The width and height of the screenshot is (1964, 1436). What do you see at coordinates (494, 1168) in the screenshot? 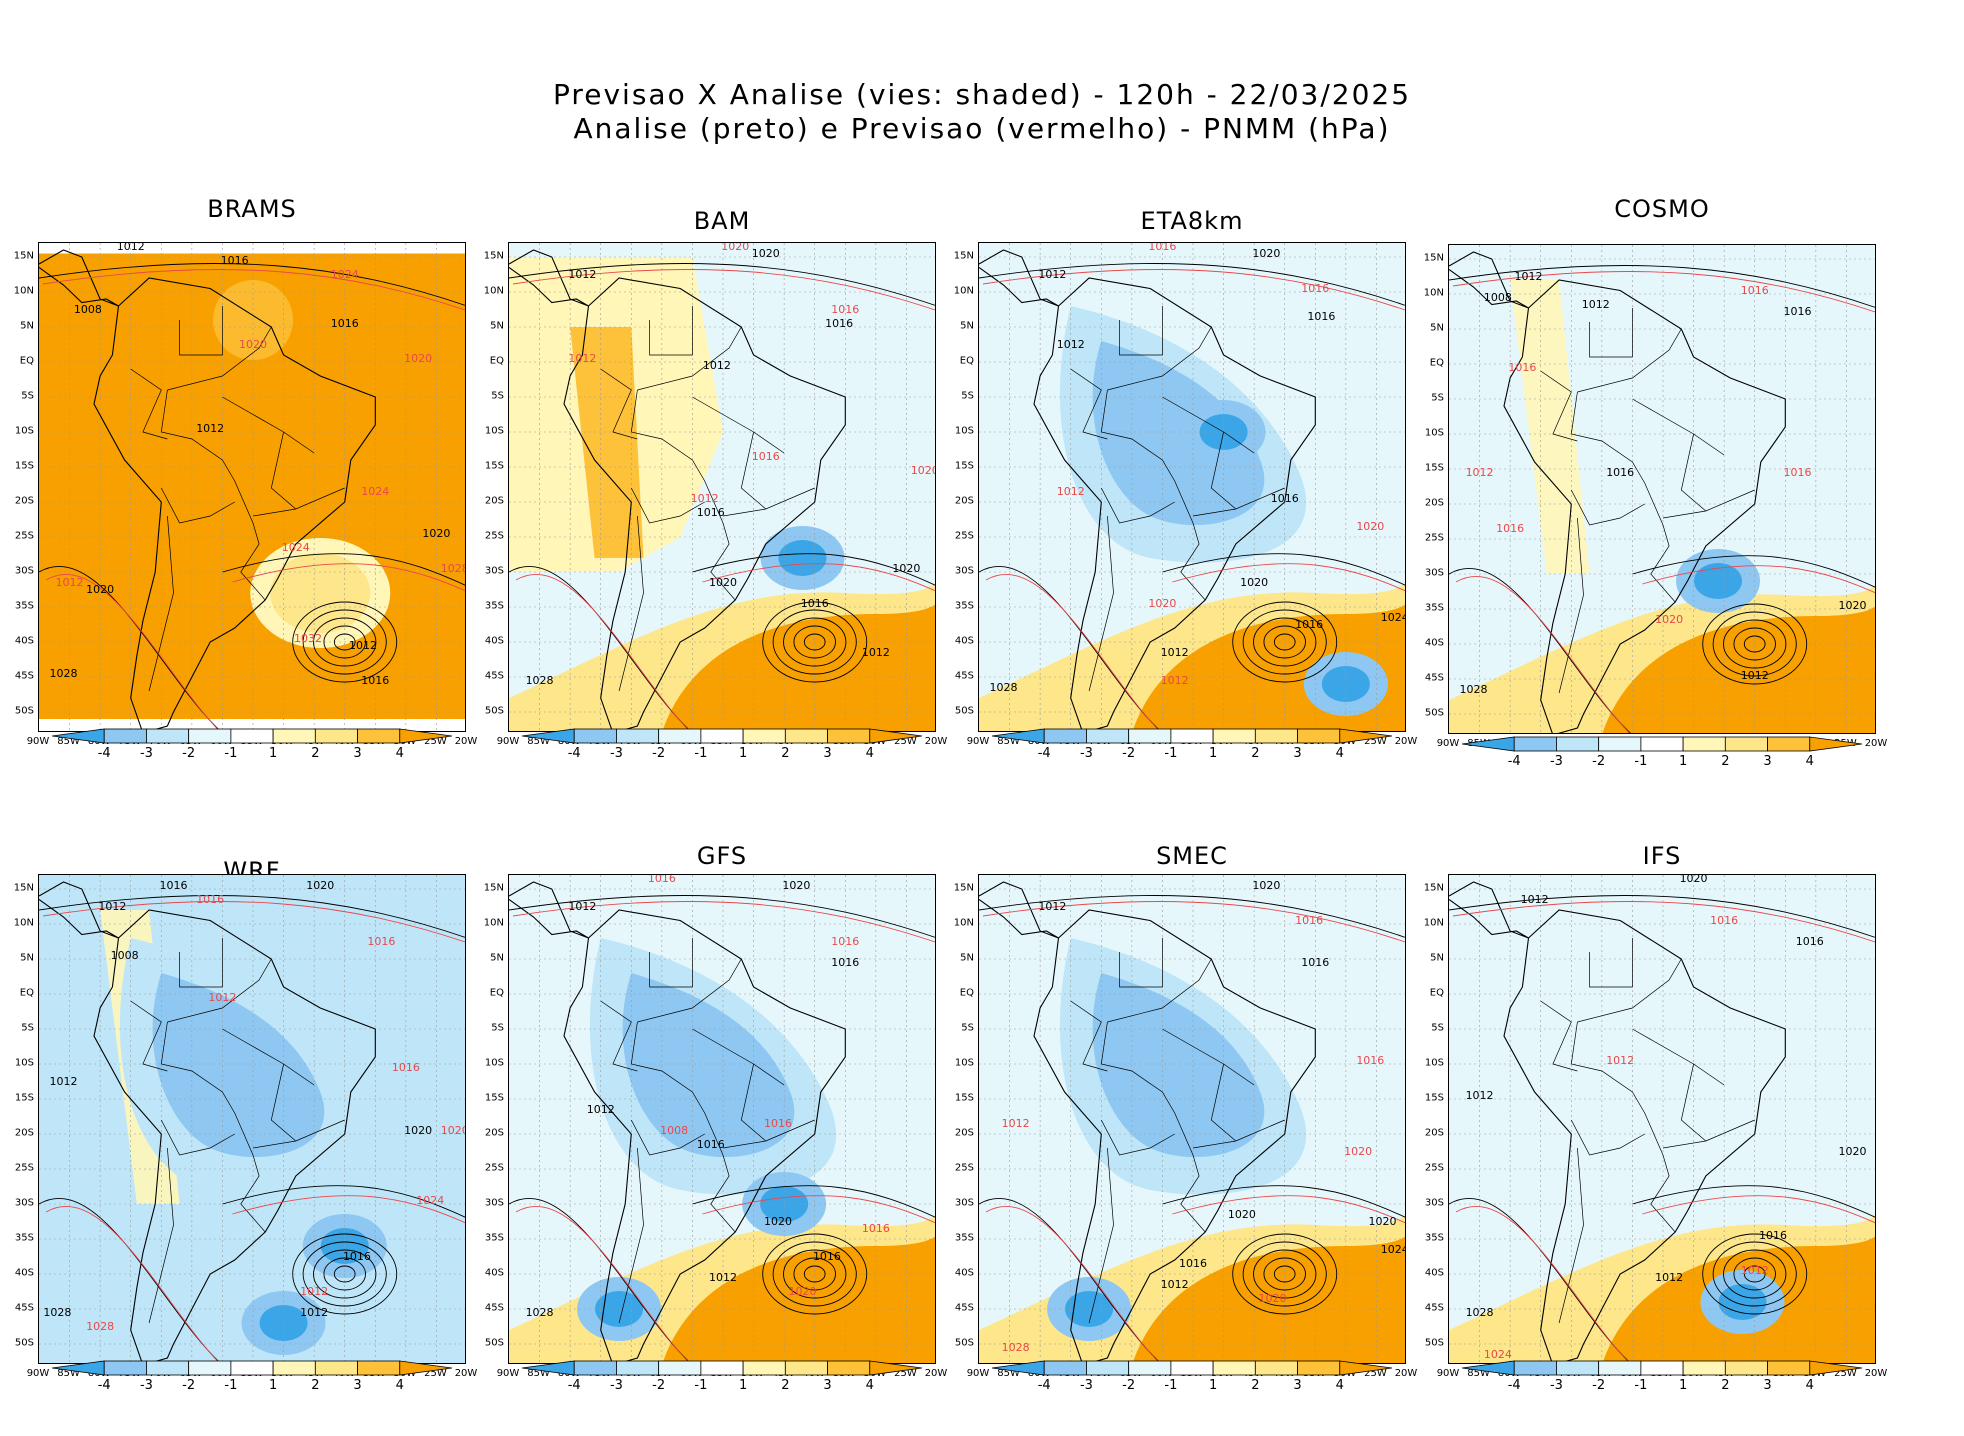
I see `latitude-tick-label: 25S` at bounding box center [494, 1168].